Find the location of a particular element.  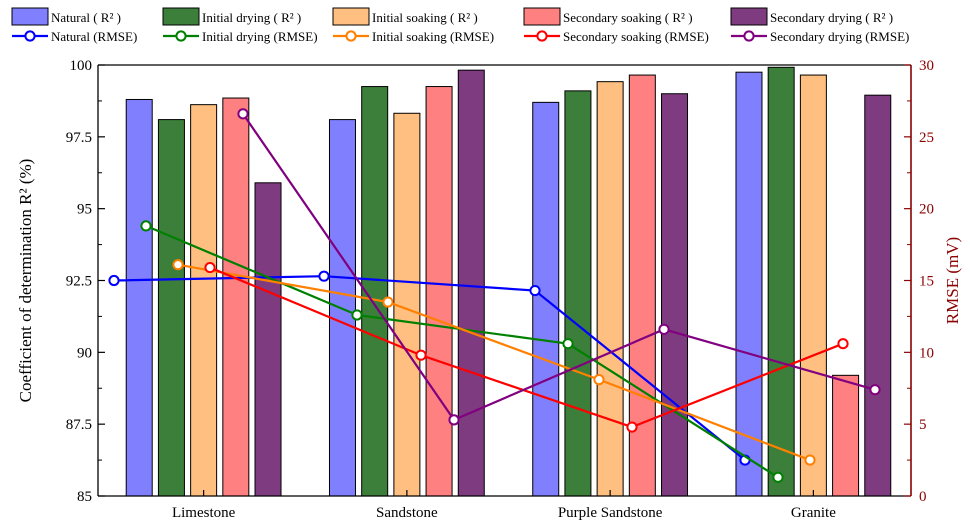

bar-secondary-soaking-r-granite is located at coordinates (846, 435).